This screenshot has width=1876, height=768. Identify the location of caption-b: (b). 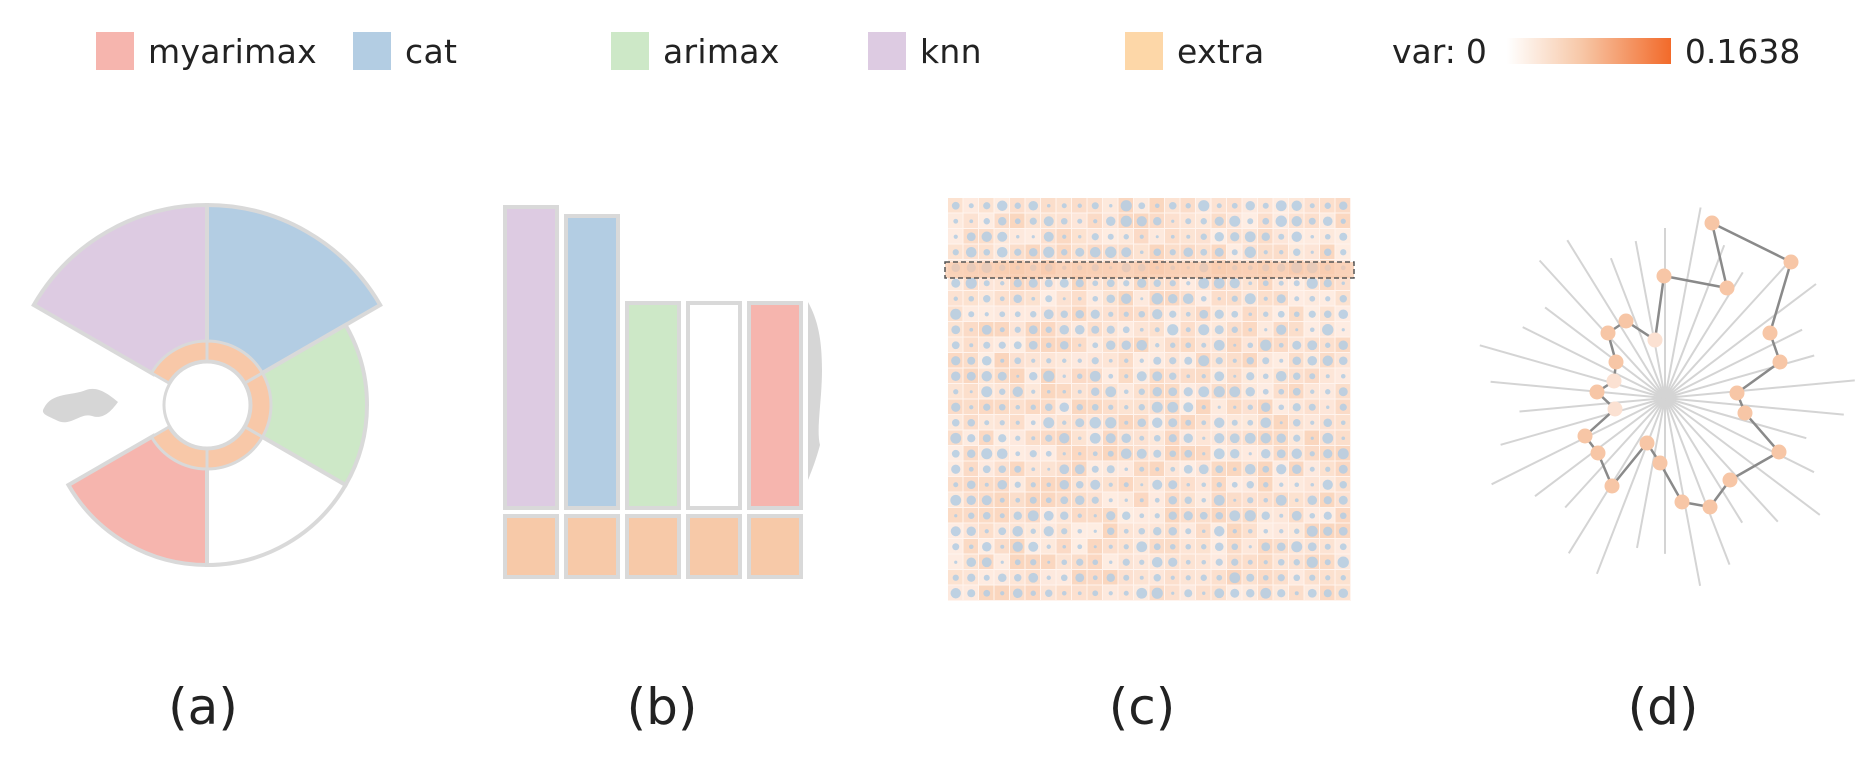
(662, 707).